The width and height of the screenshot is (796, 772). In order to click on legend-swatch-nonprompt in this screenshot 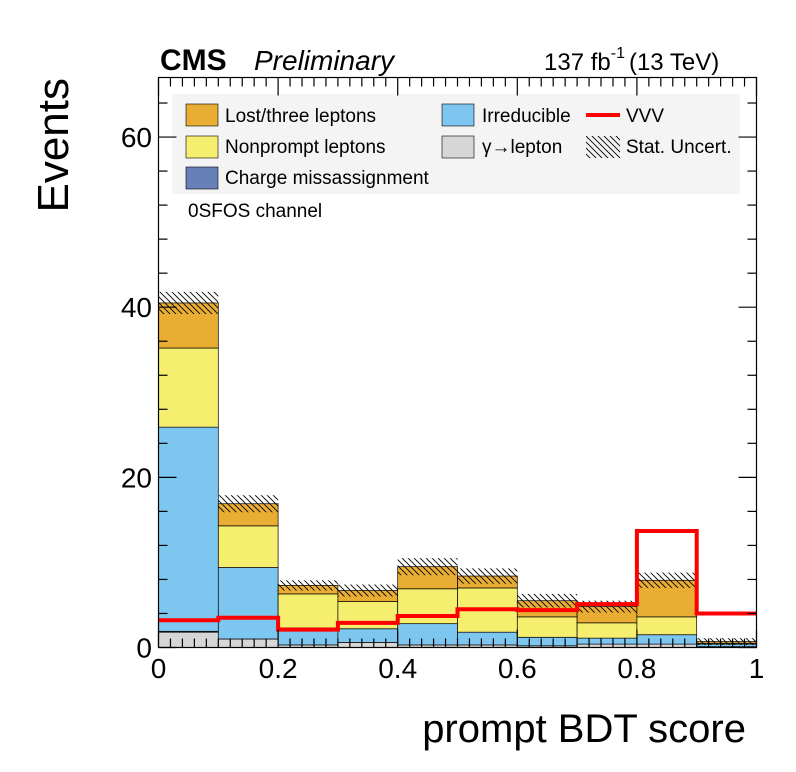, I will do `click(202, 147)`.